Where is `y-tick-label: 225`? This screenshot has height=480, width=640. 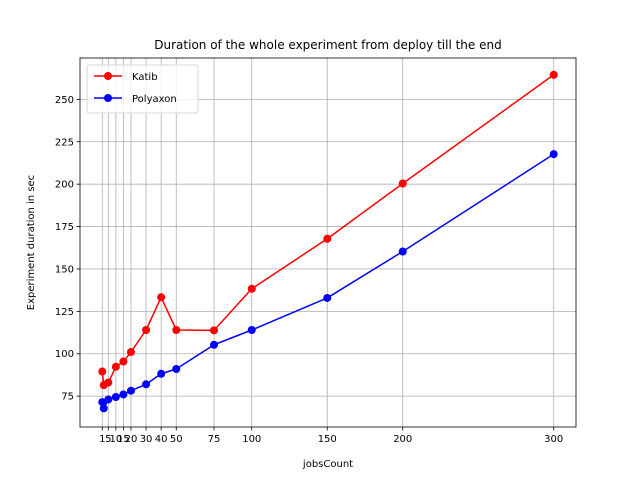 y-tick-label: 225 is located at coordinates (64, 142).